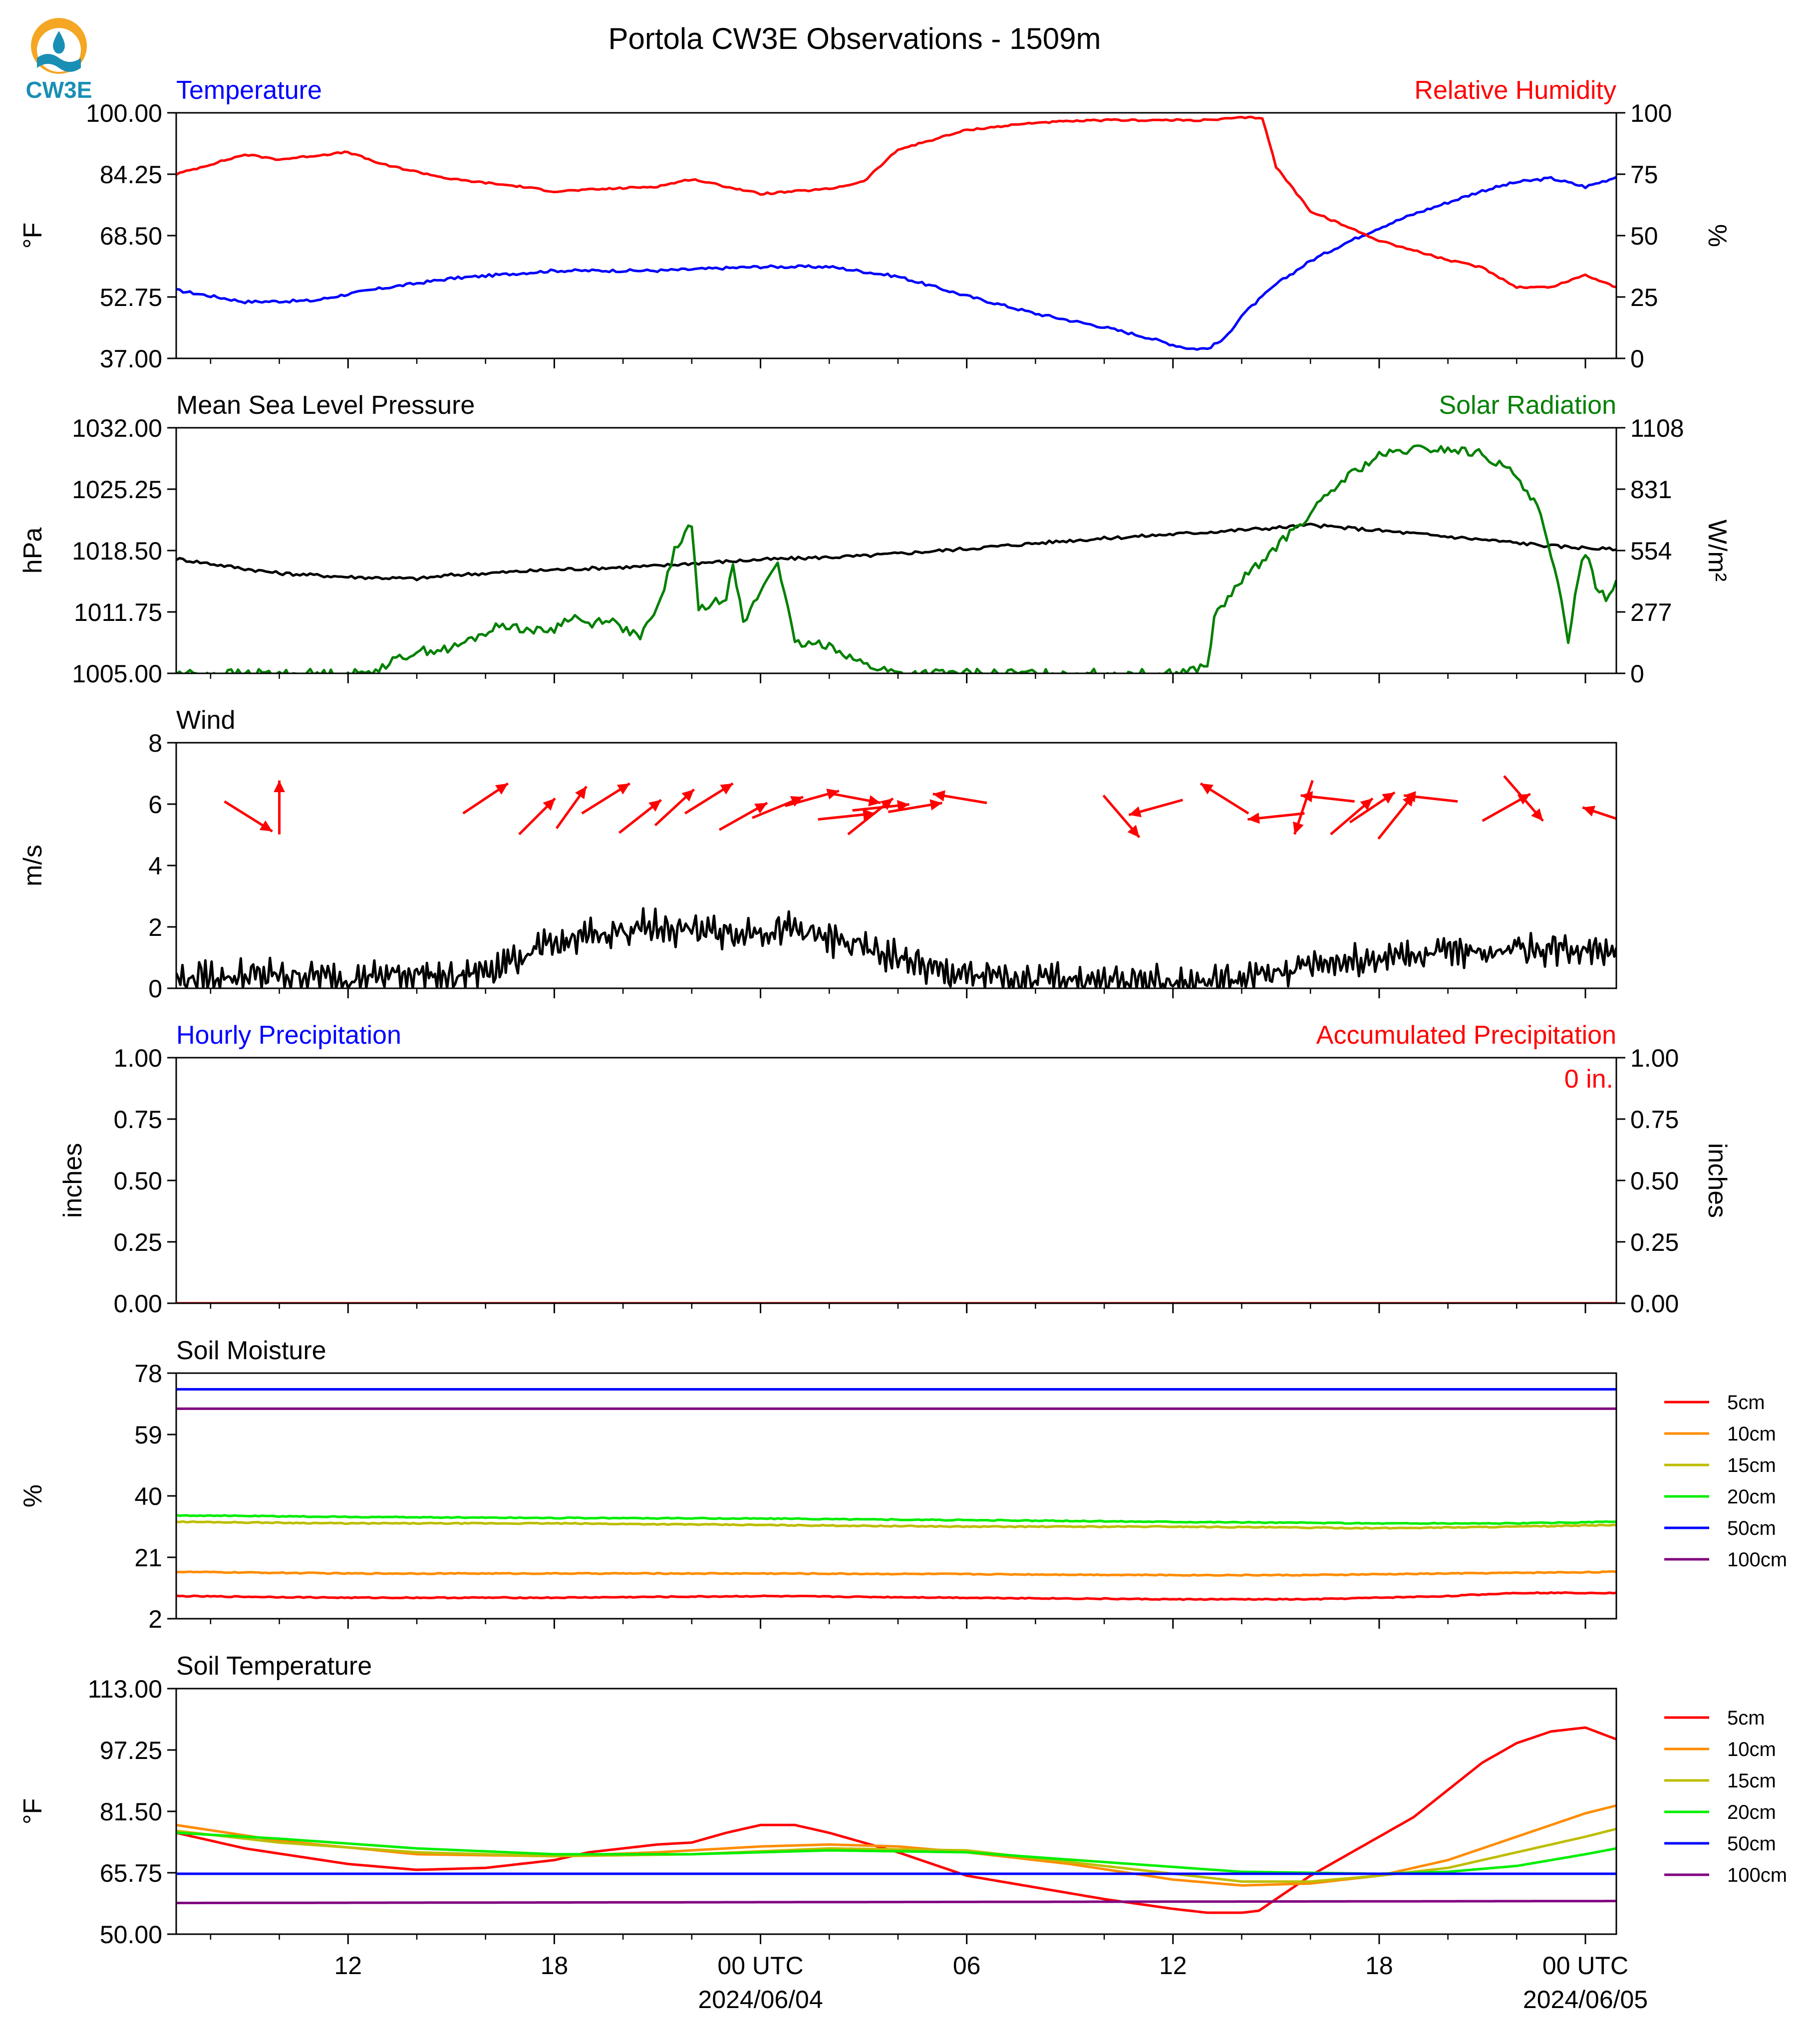 The height and width of the screenshot is (2028, 1820). I want to click on legend-label-5cm: 5cm, so click(1746, 1403).